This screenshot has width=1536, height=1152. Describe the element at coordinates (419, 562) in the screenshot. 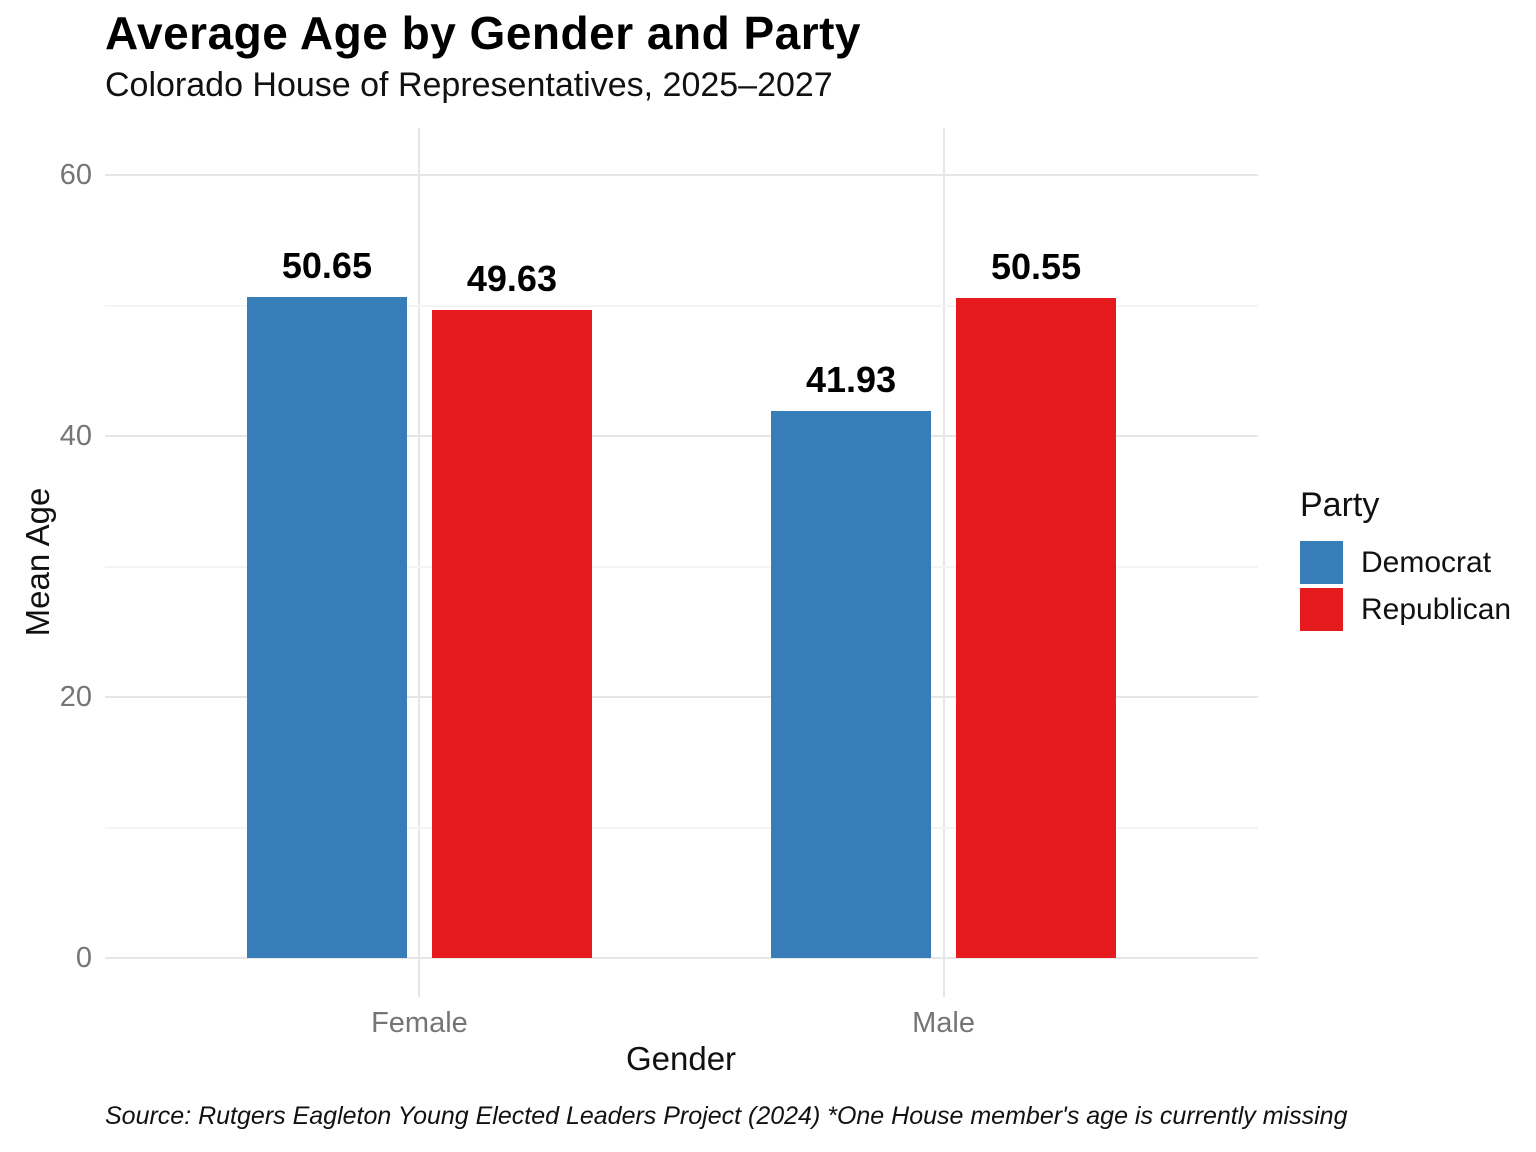

I see `vertical-gridline-female` at that location.